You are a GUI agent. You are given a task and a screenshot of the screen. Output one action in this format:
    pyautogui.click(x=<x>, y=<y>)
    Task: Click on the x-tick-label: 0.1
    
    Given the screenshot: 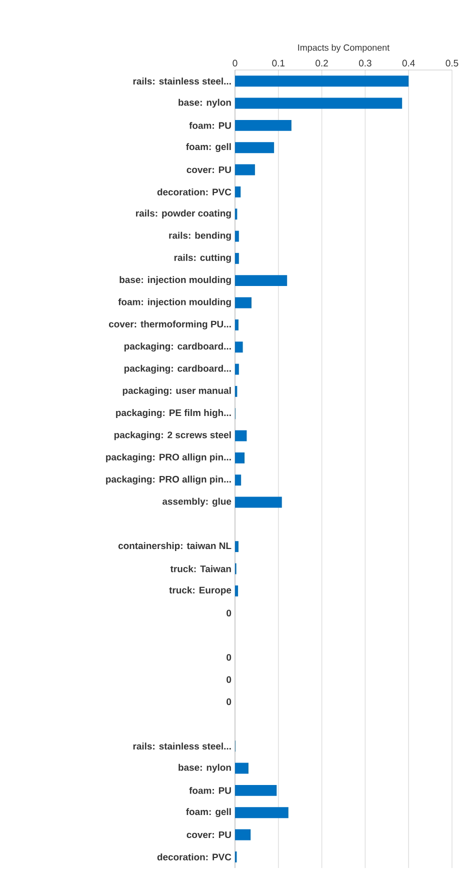 What is the action you would take?
    pyautogui.click(x=278, y=63)
    